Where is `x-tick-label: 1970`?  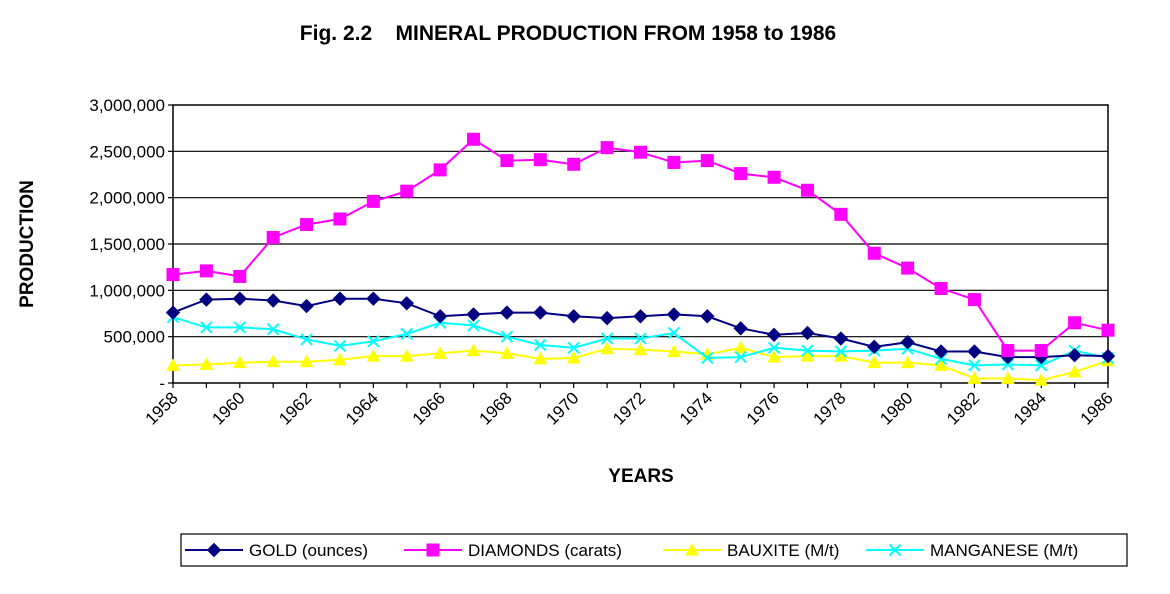 x-tick-label: 1970 is located at coordinates (562, 408).